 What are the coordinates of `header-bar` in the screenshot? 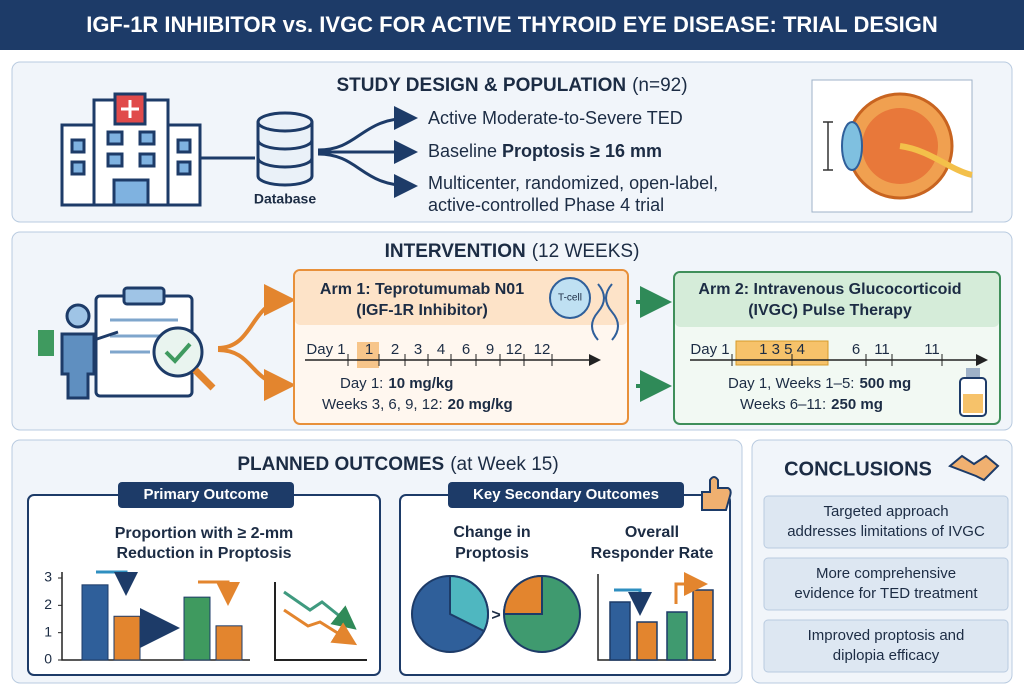 It's located at (512, 25).